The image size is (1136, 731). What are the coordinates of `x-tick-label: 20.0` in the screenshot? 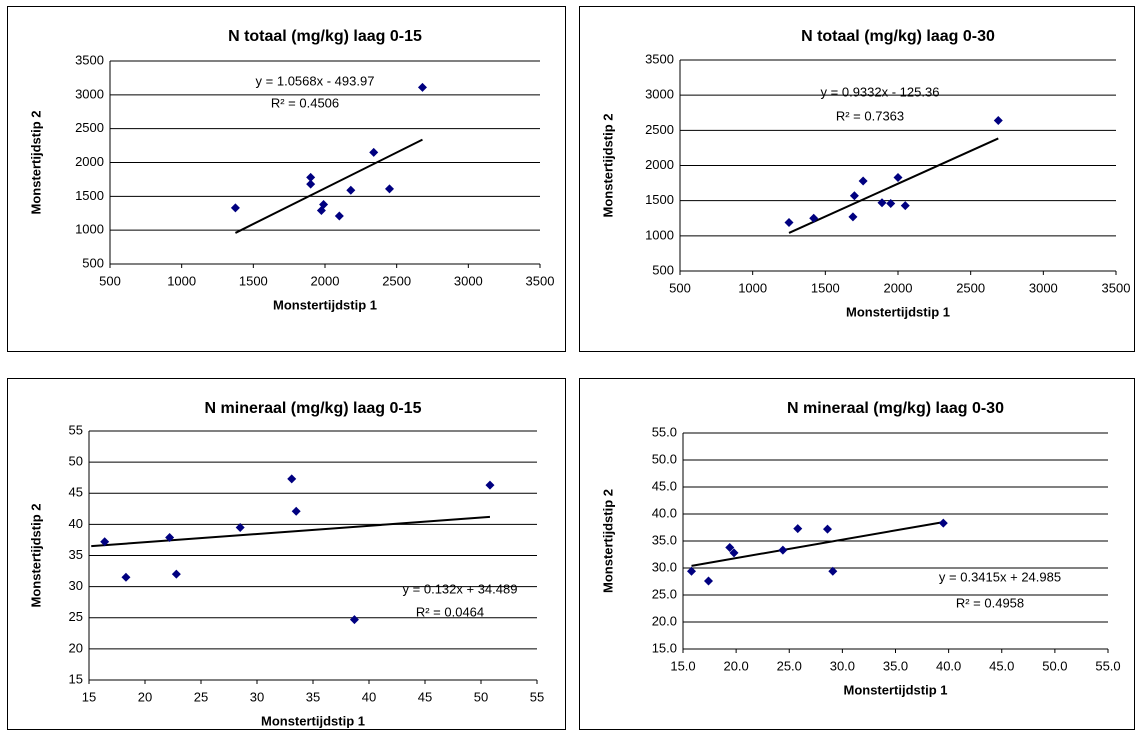 It's located at (735, 665).